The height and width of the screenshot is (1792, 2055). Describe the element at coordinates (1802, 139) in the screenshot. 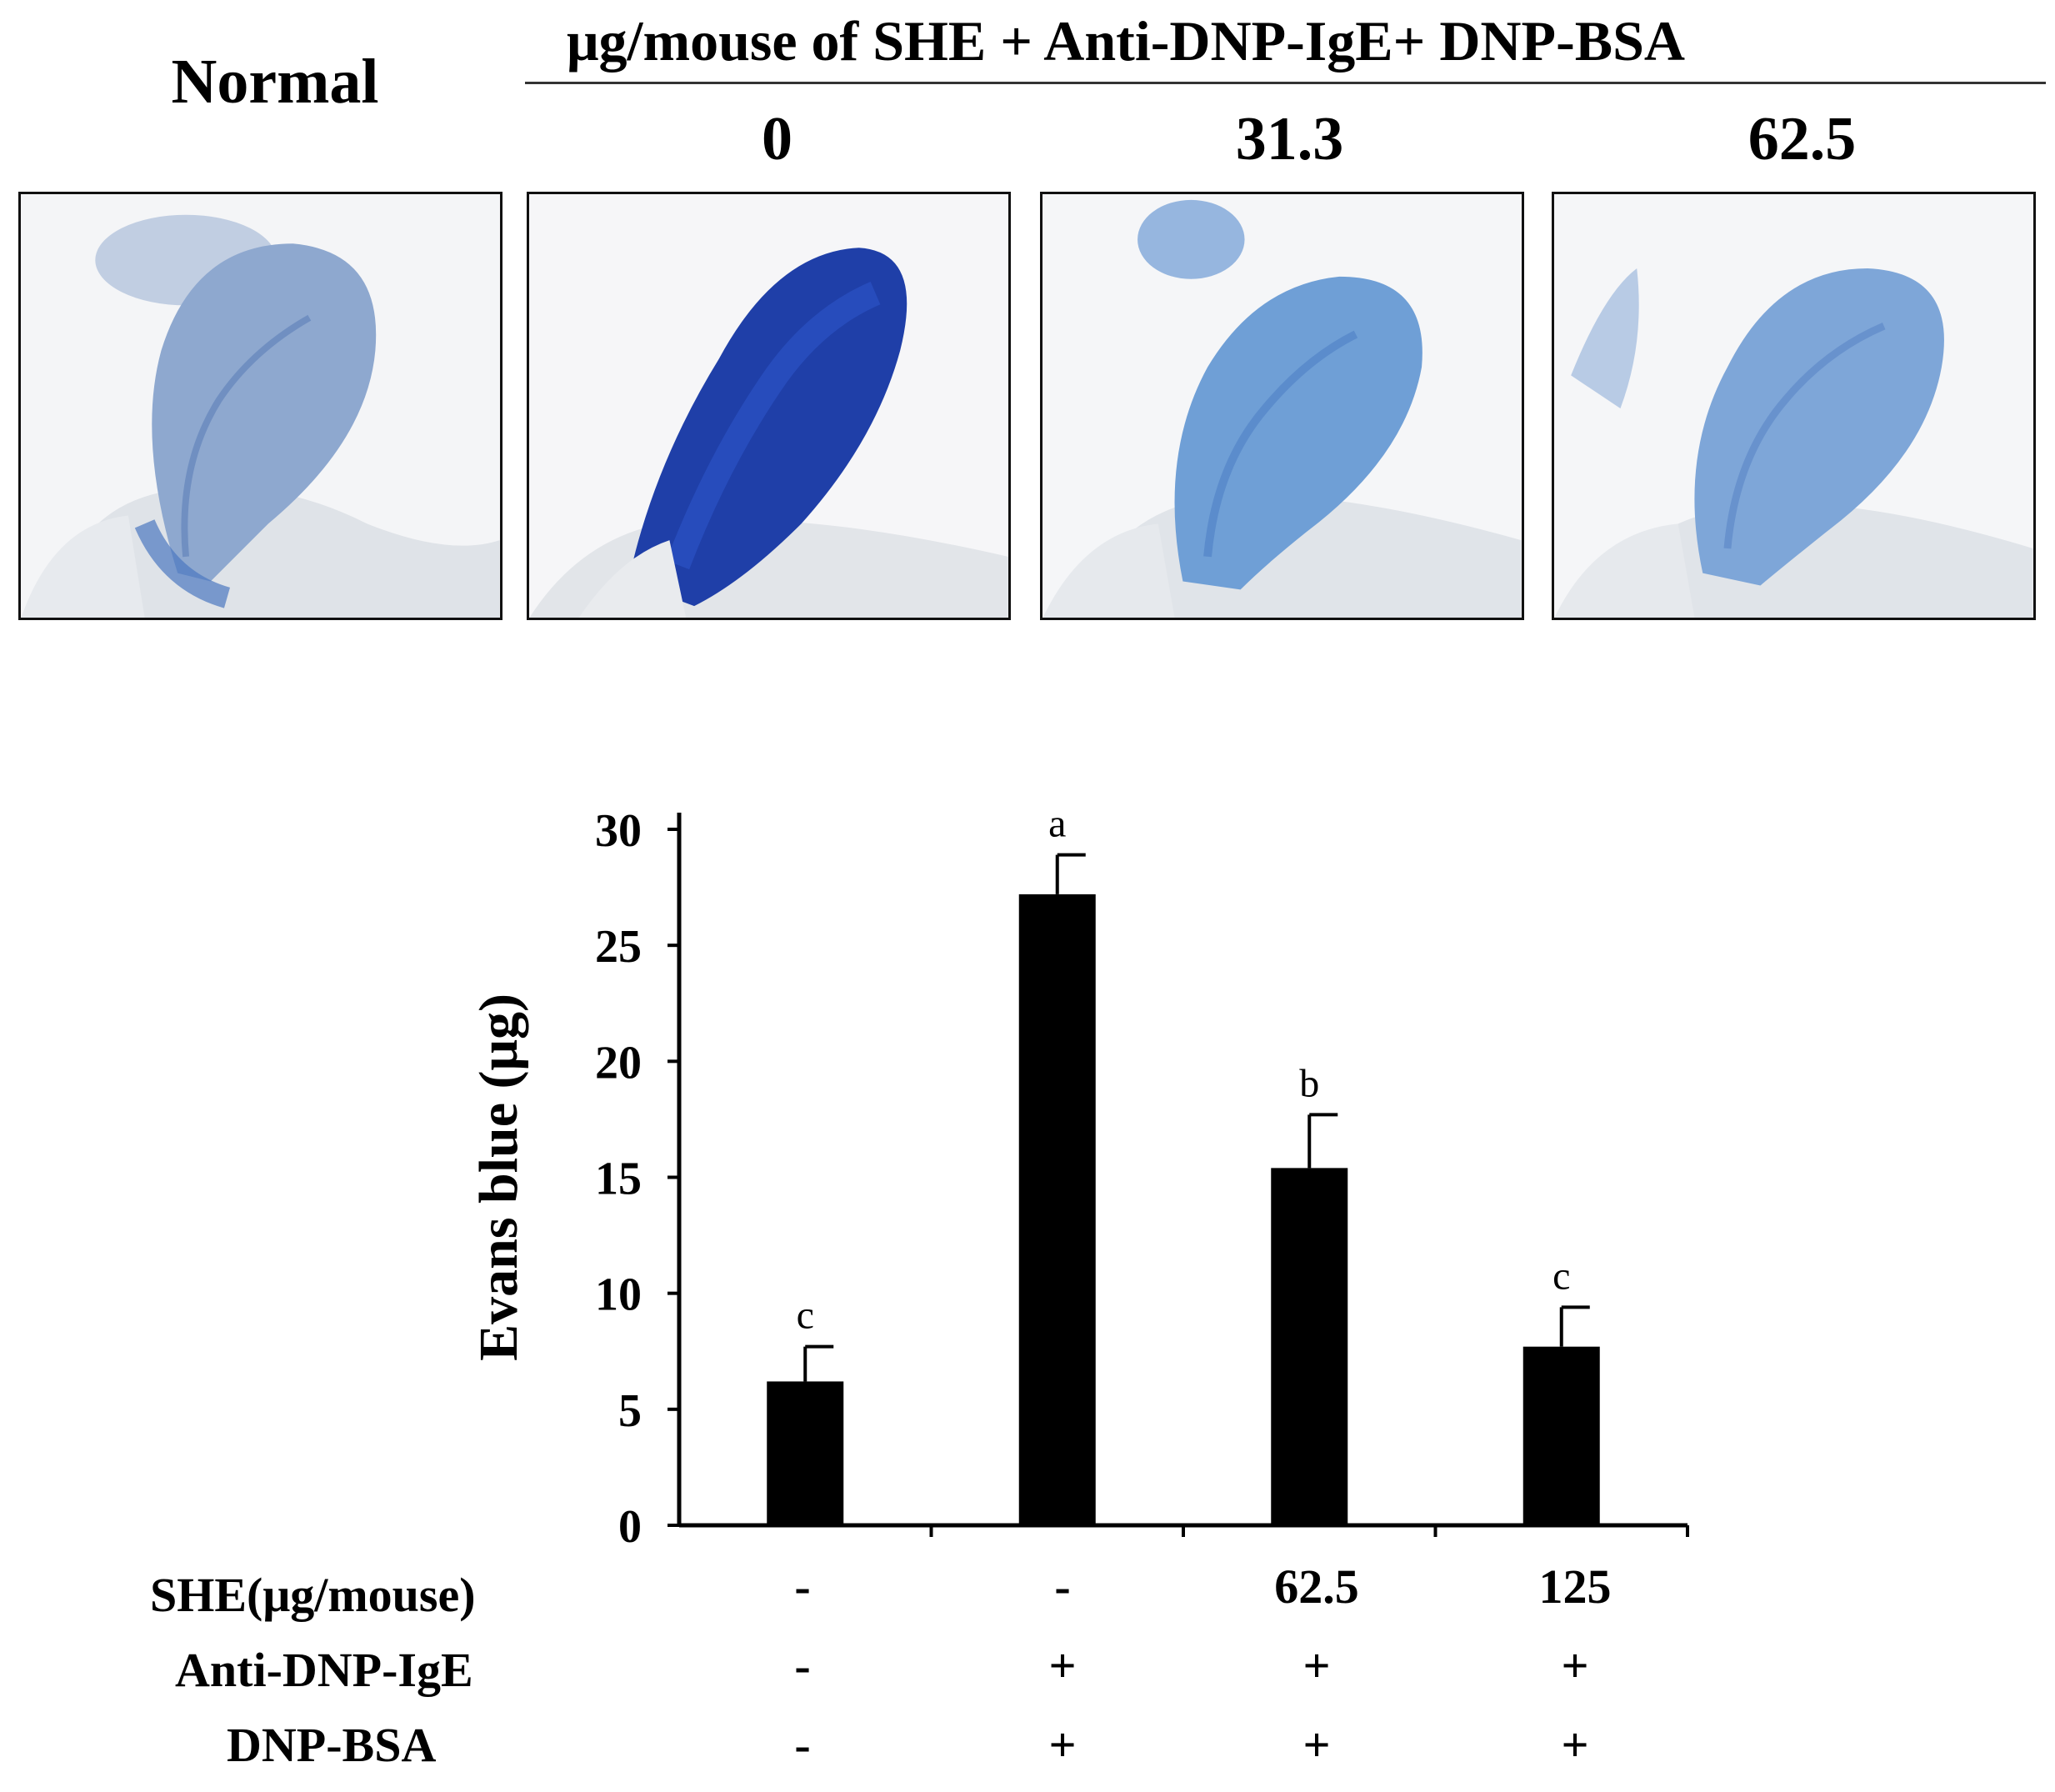

I see `dose-label-62-5: 62.5` at that location.